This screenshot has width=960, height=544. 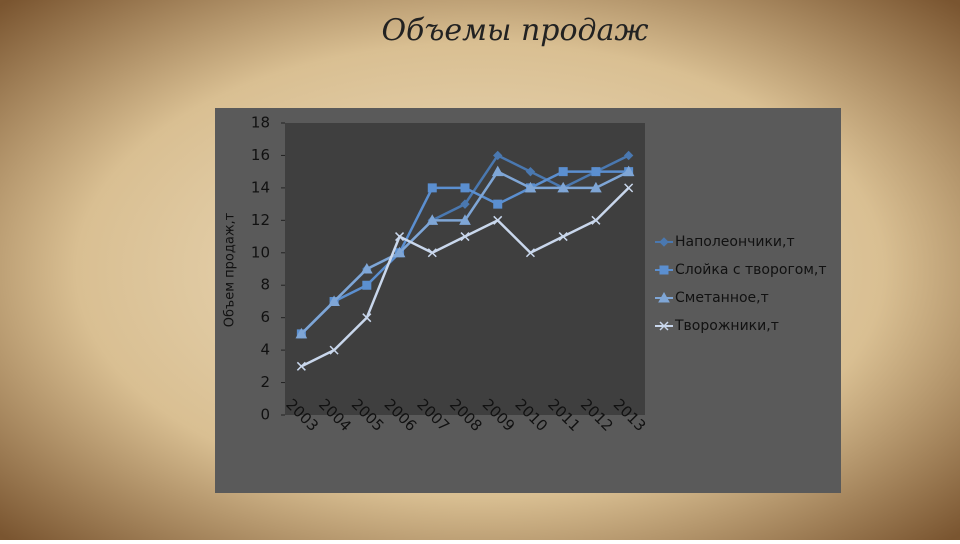 I want to click on y-axis-label: Объем продаж,т, so click(x=230, y=269).